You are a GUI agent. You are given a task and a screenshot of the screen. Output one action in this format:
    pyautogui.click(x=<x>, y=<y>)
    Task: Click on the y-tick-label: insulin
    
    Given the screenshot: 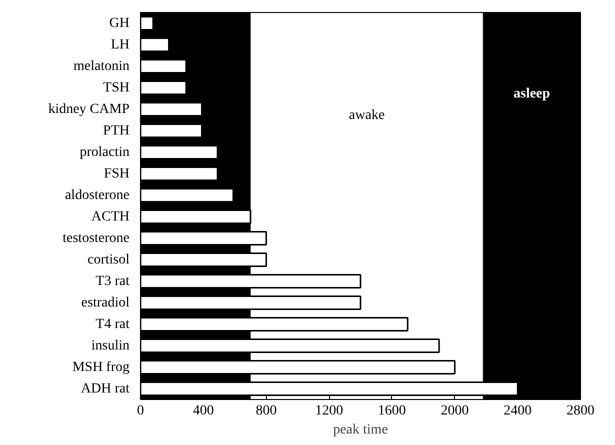 What is the action you would take?
    pyautogui.click(x=110, y=346)
    